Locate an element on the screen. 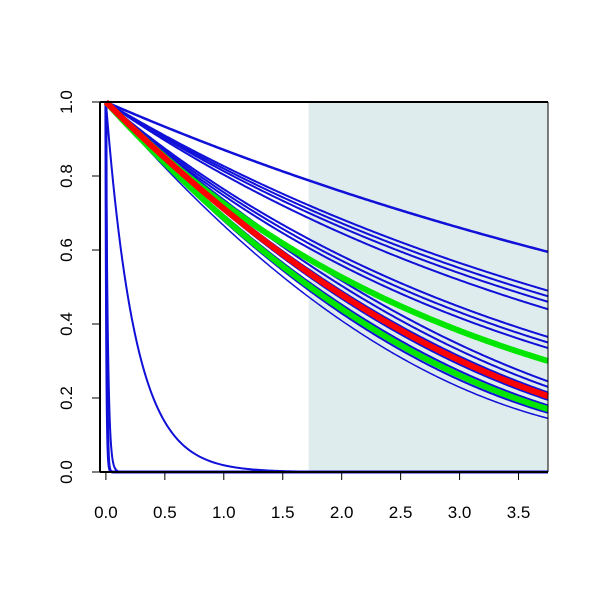 The height and width of the screenshot is (600, 600). x-tick-label-0: 0.0 is located at coordinates (106, 512).